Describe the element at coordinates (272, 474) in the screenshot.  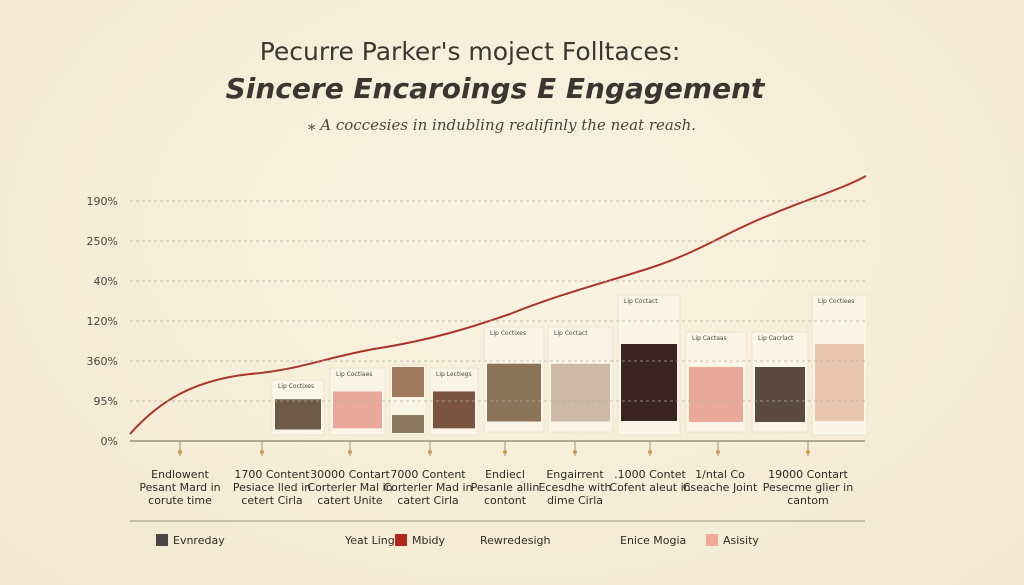
I see `milestone-label: 1700 Content` at that location.